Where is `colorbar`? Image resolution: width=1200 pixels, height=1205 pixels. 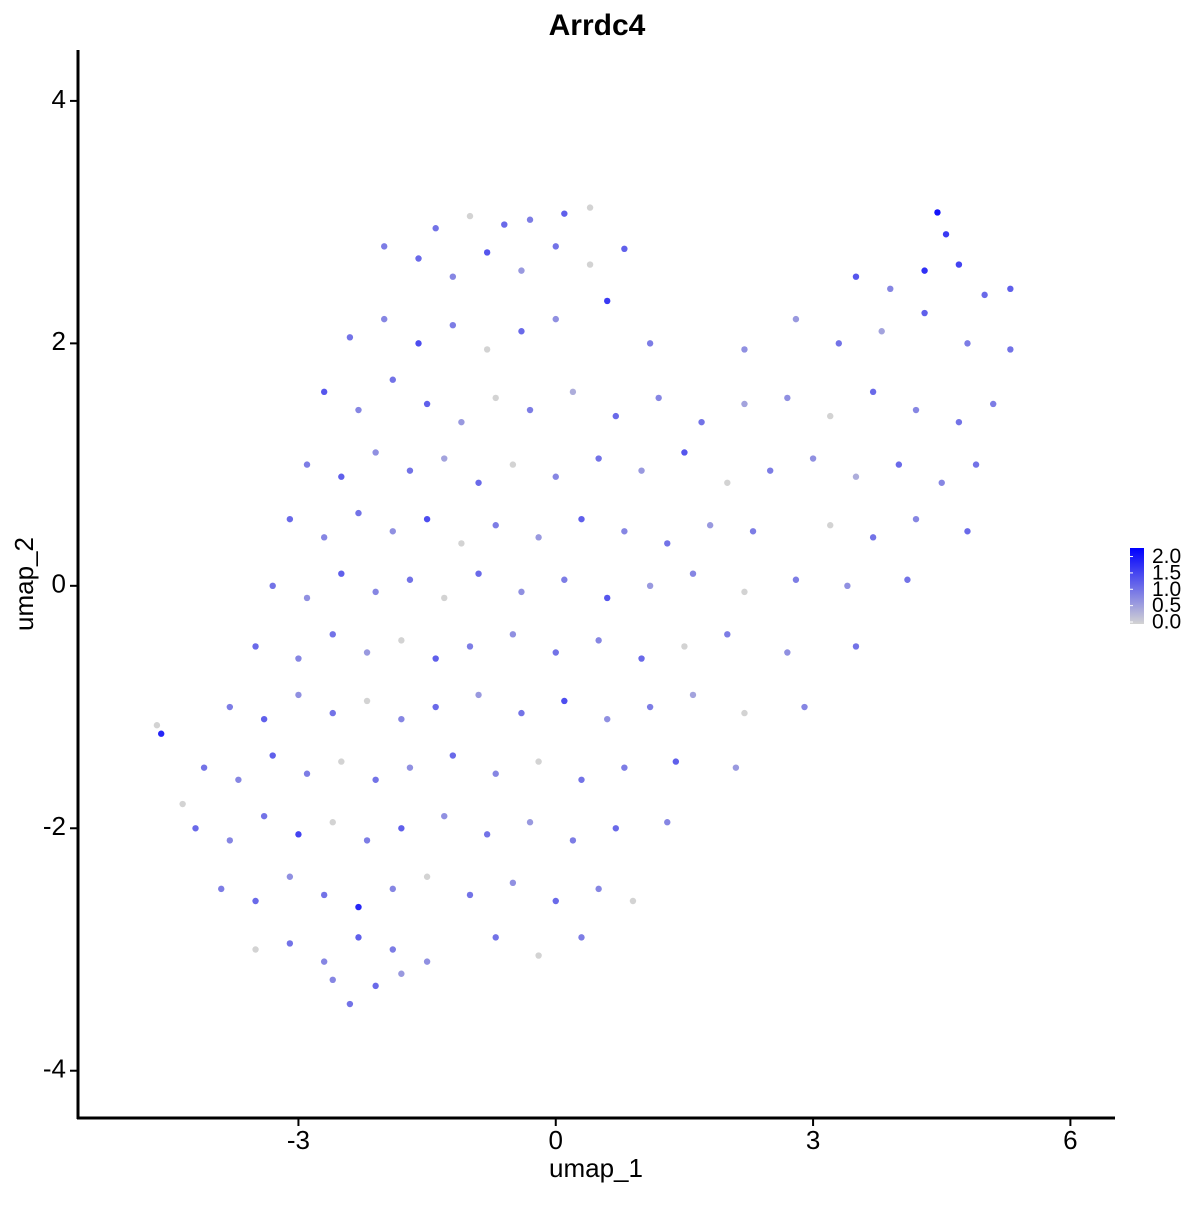 colorbar is located at coordinates (1137, 586).